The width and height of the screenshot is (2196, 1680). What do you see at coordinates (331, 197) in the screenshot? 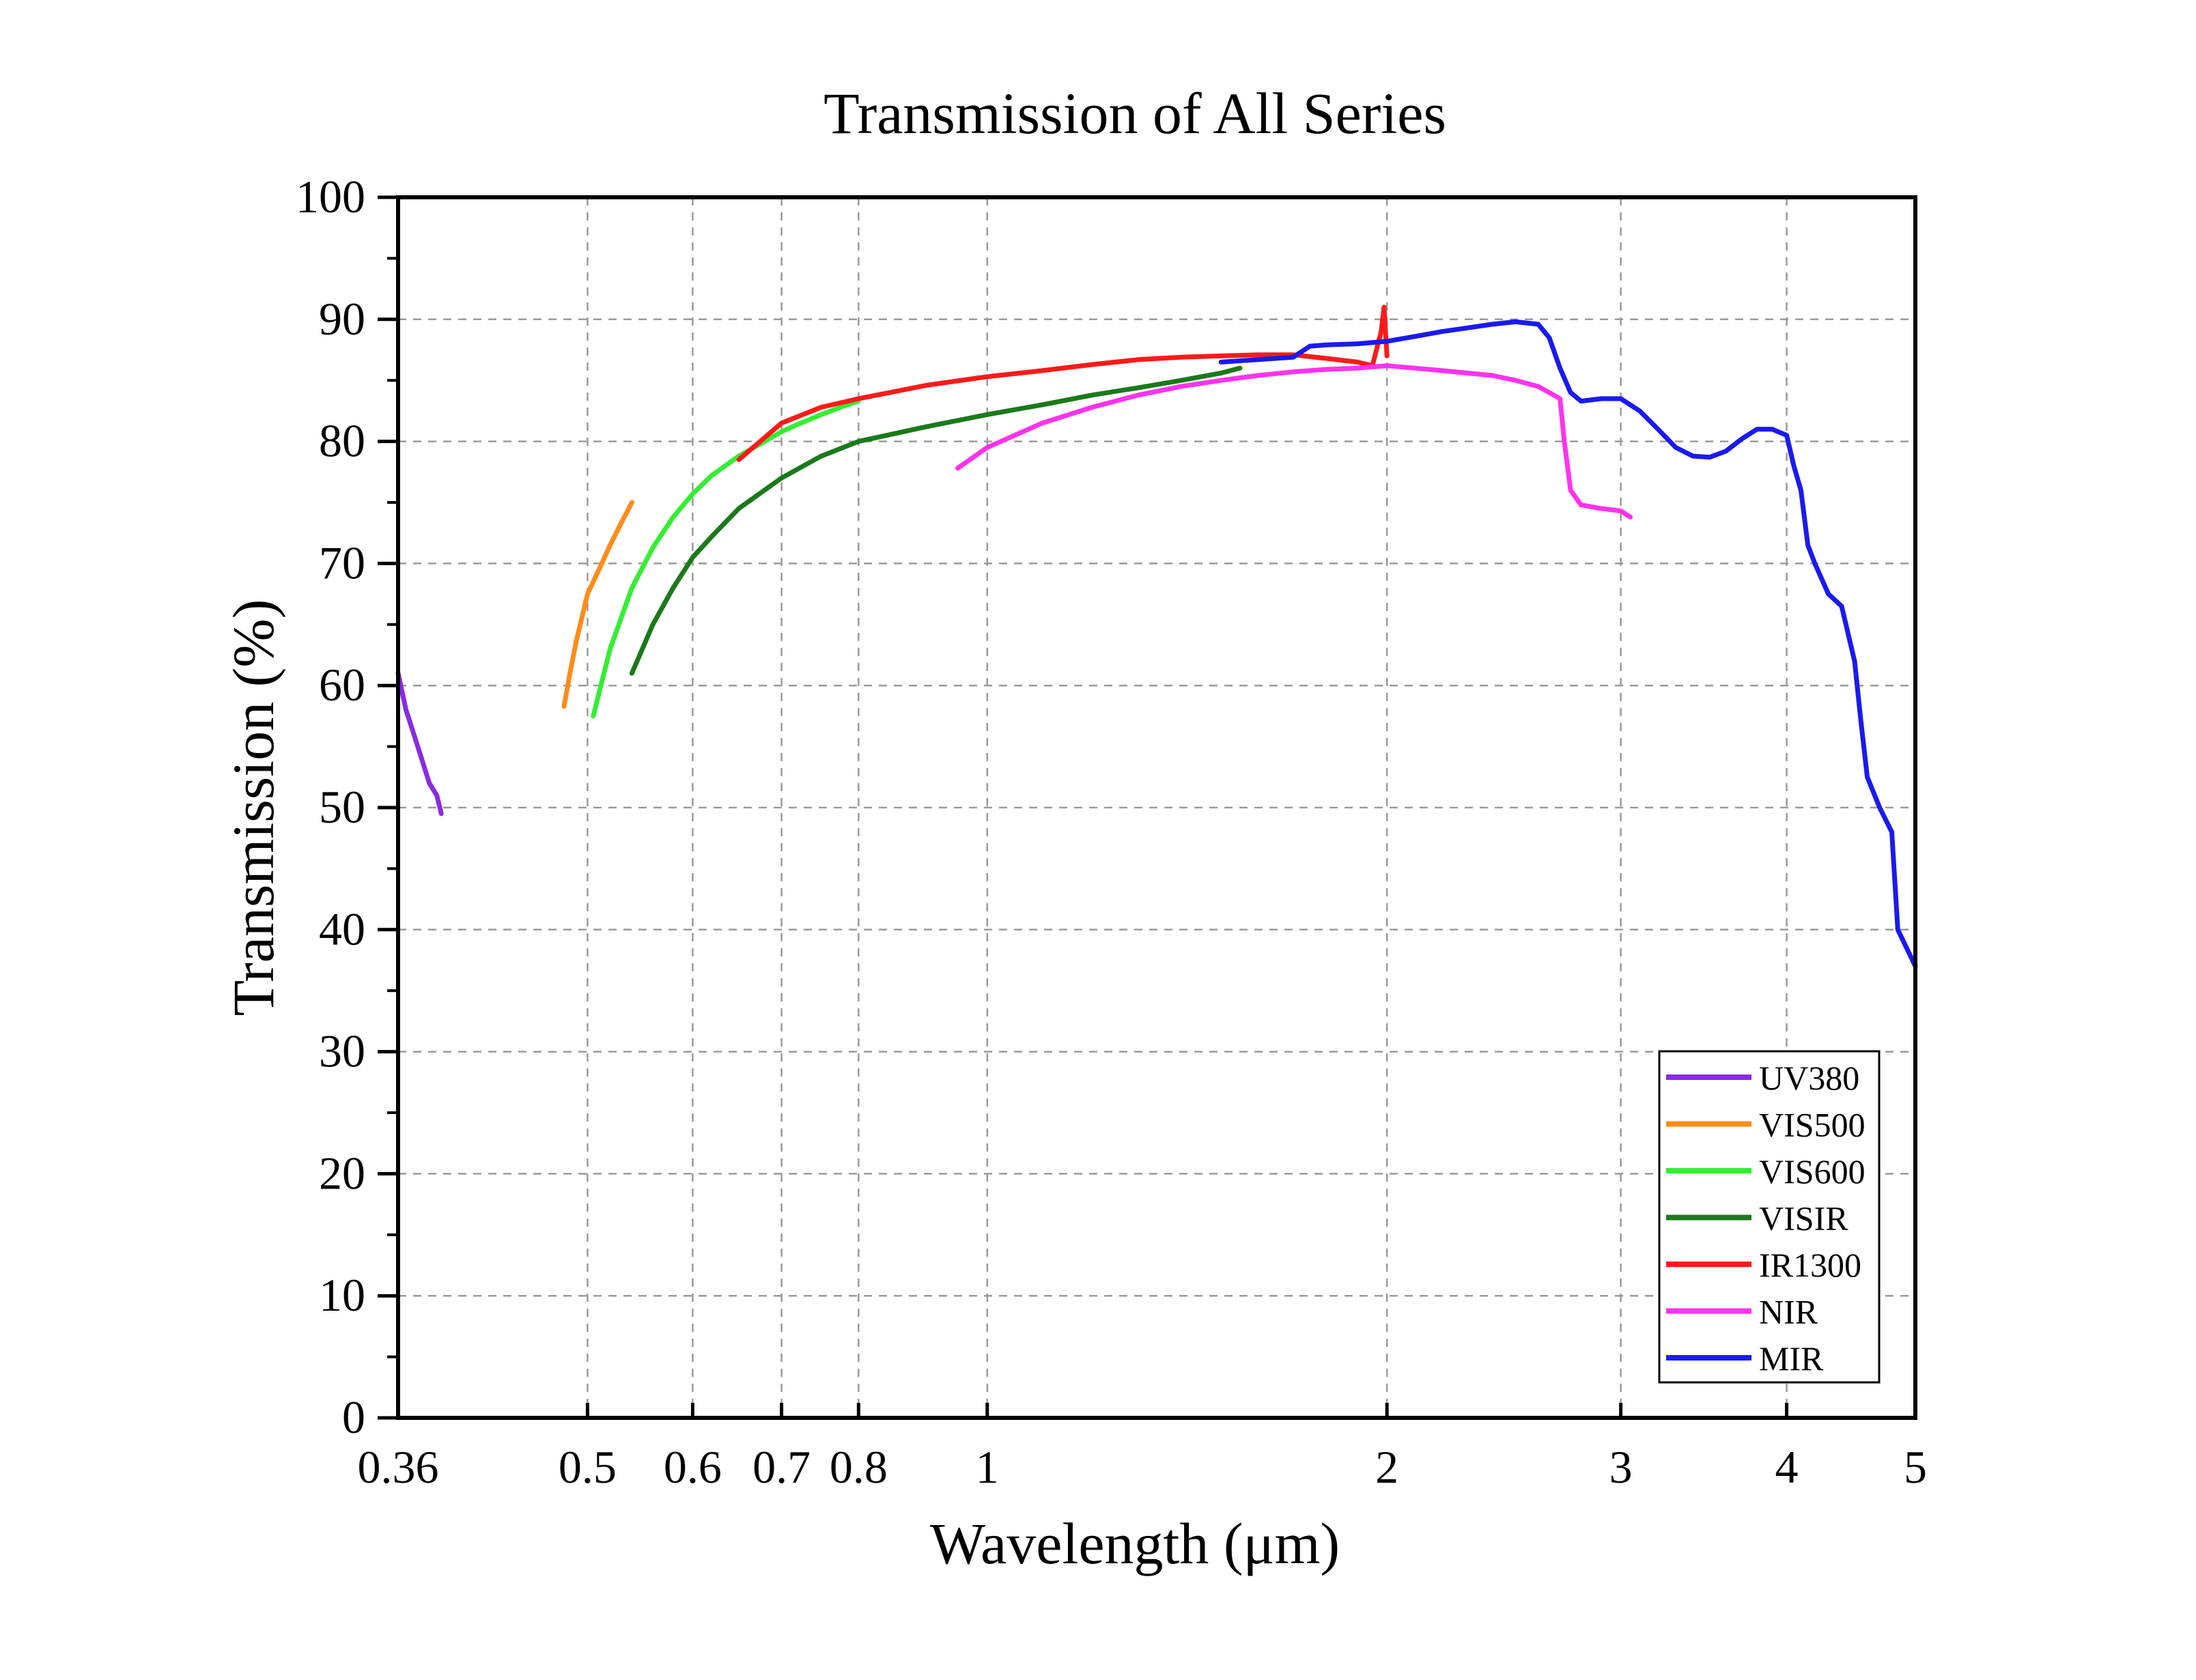
I see `y-tick-label: 100` at bounding box center [331, 197].